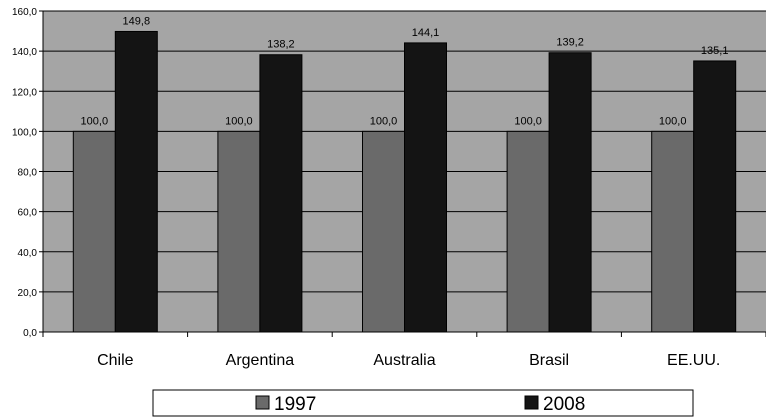 The width and height of the screenshot is (766, 418). I want to click on data-label-brasil-2008: 139,2, so click(570, 43).